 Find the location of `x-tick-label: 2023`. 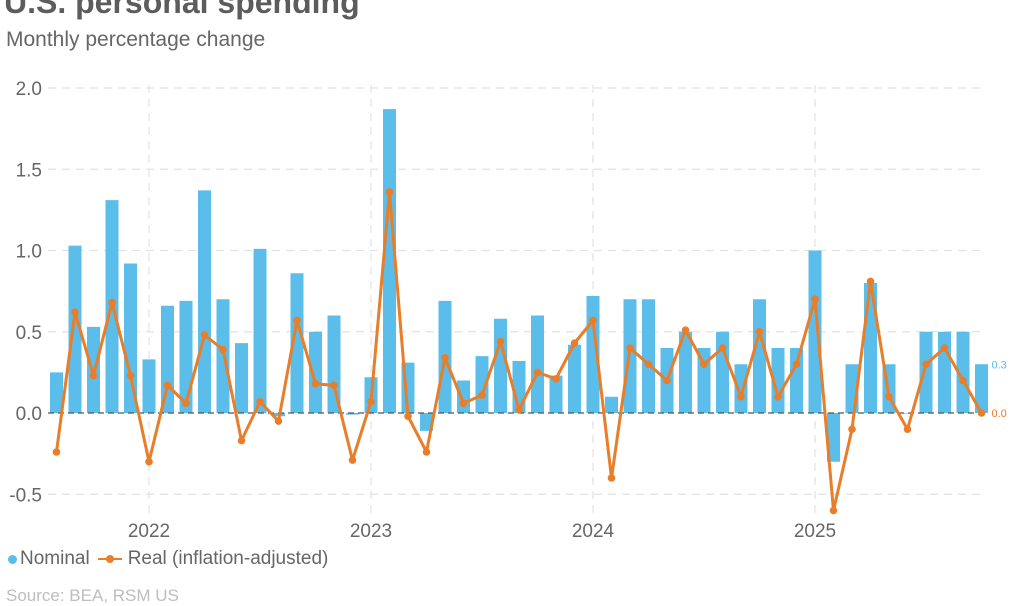

x-tick-label: 2023 is located at coordinates (371, 531).